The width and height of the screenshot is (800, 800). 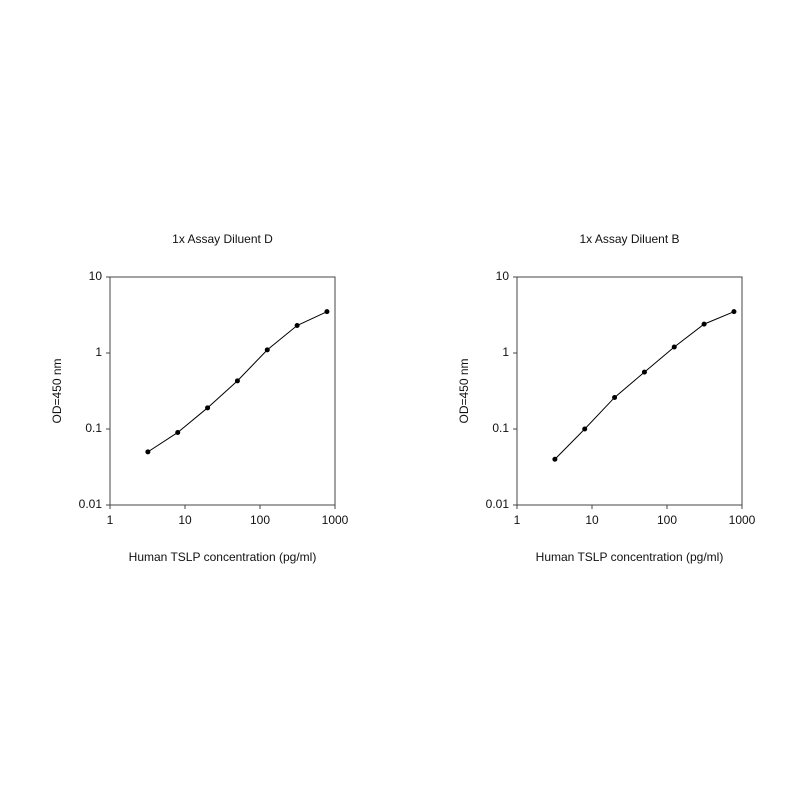 What do you see at coordinates (222, 239) in the screenshot?
I see `chart-title: 1x Assay Diluent D` at bounding box center [222, 239].